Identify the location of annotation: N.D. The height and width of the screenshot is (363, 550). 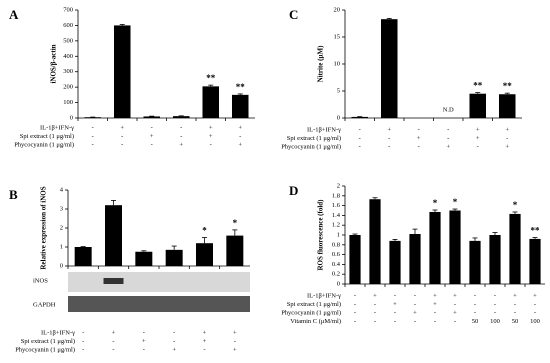
(448, 109).